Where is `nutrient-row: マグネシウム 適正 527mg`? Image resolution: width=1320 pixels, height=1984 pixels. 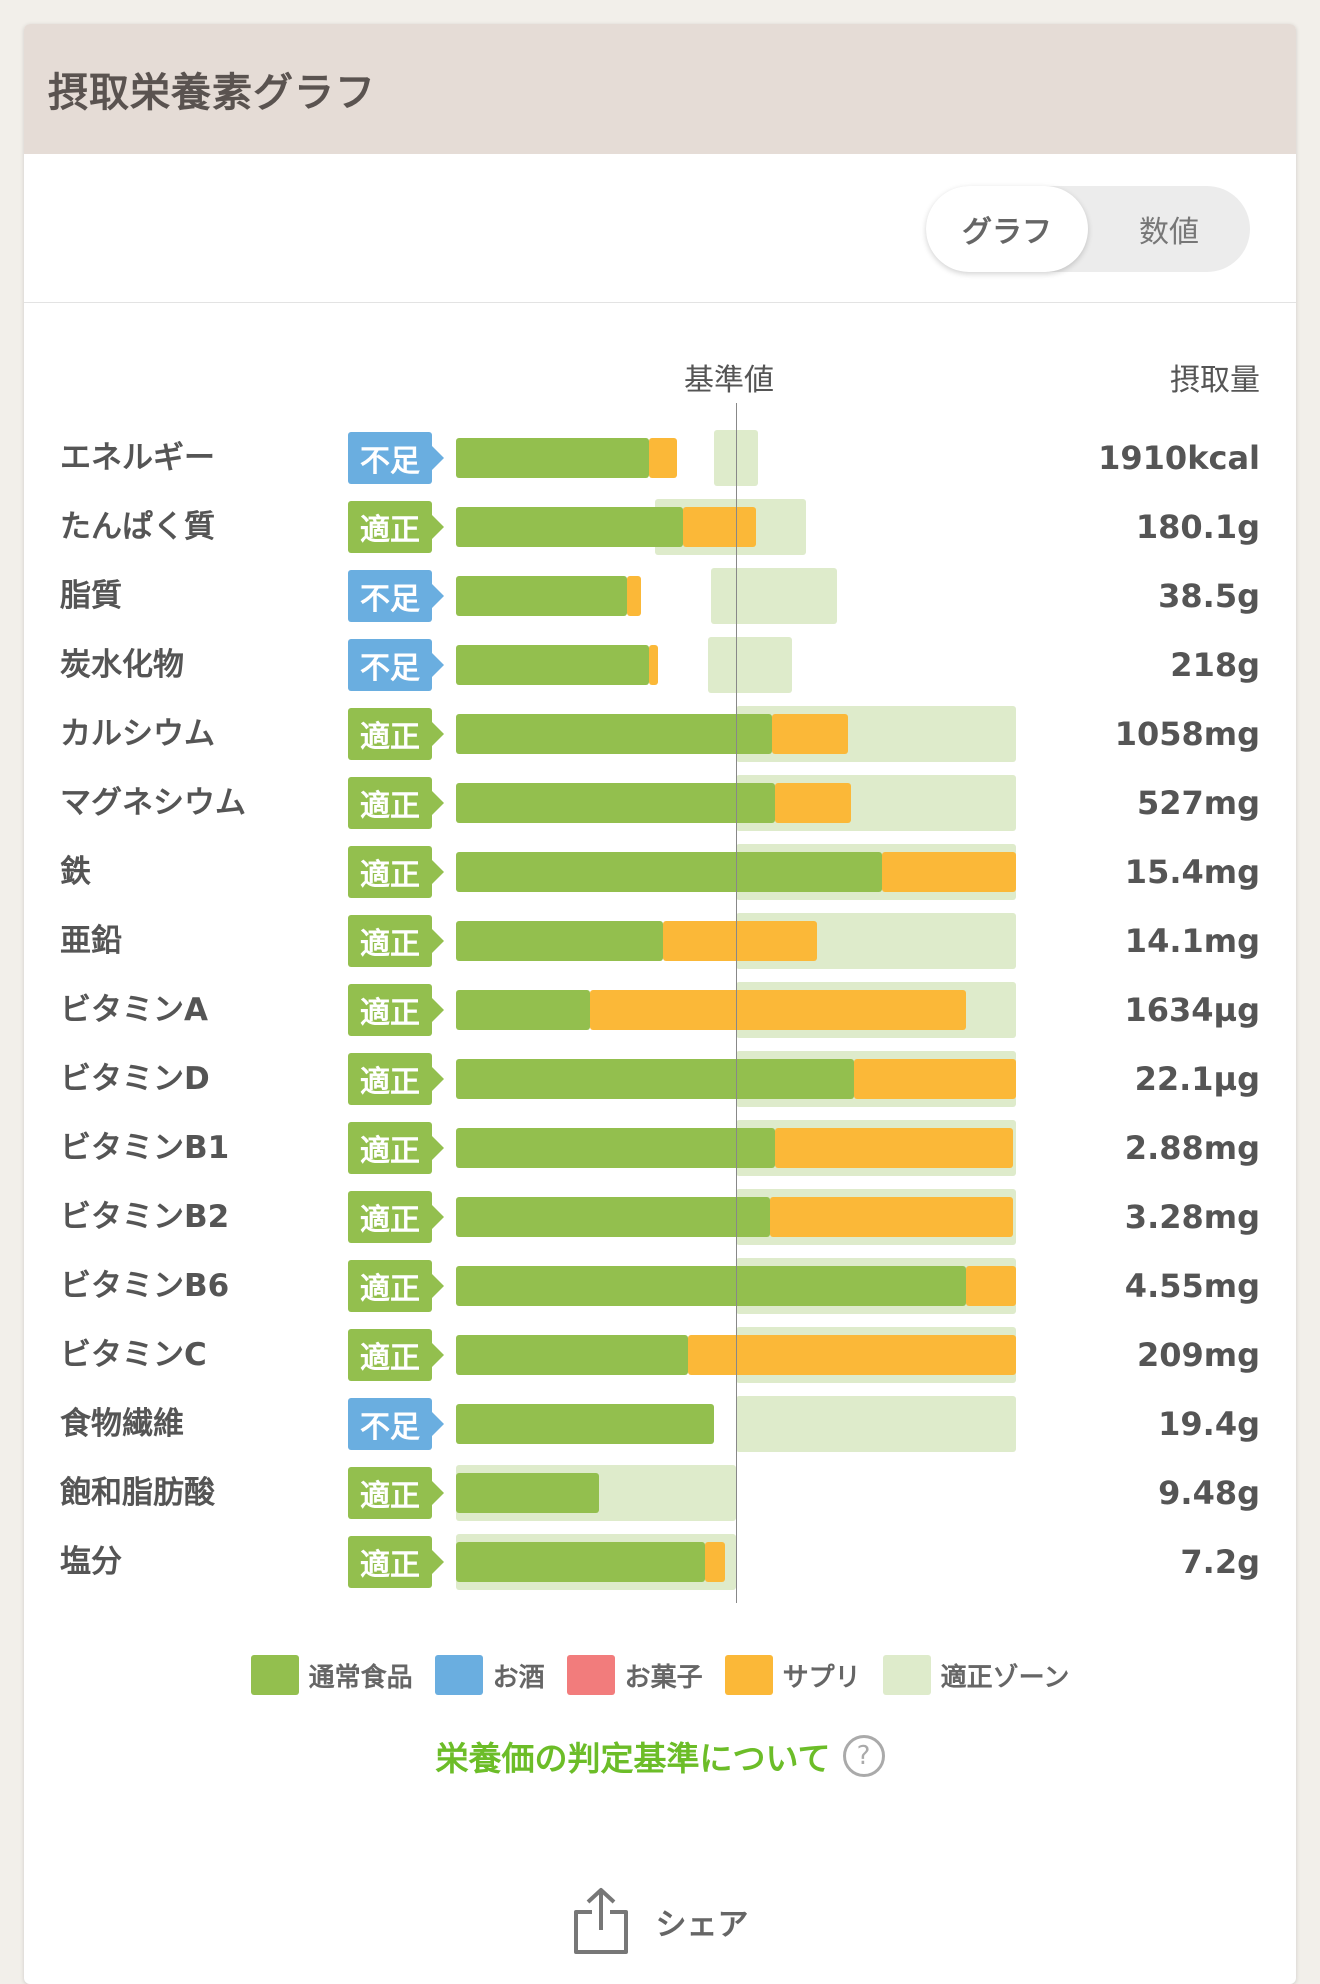 nutrient-row: マグネシウム 適正 527mg is located at coordinates (660, 803).